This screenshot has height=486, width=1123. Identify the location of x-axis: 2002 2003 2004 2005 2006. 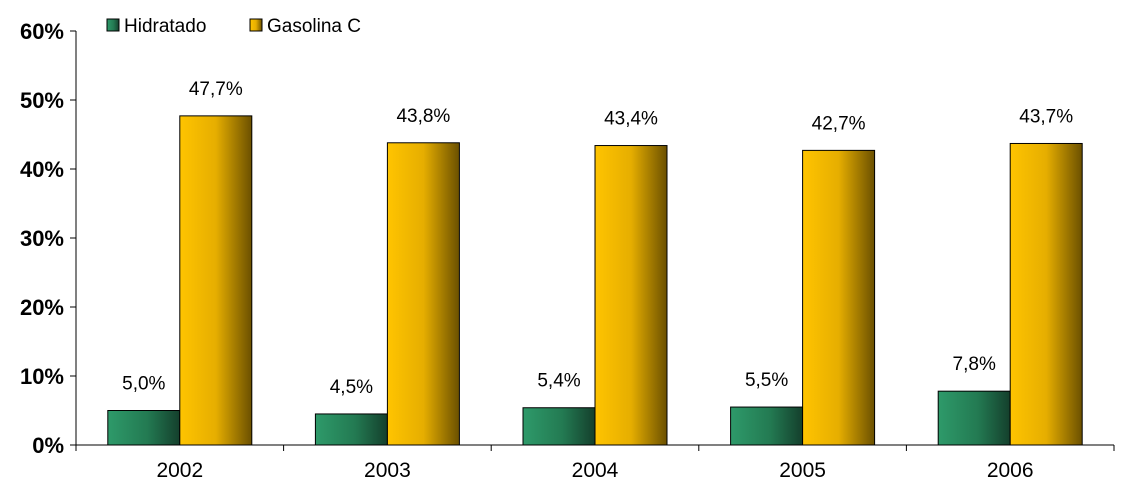
(595, 463).